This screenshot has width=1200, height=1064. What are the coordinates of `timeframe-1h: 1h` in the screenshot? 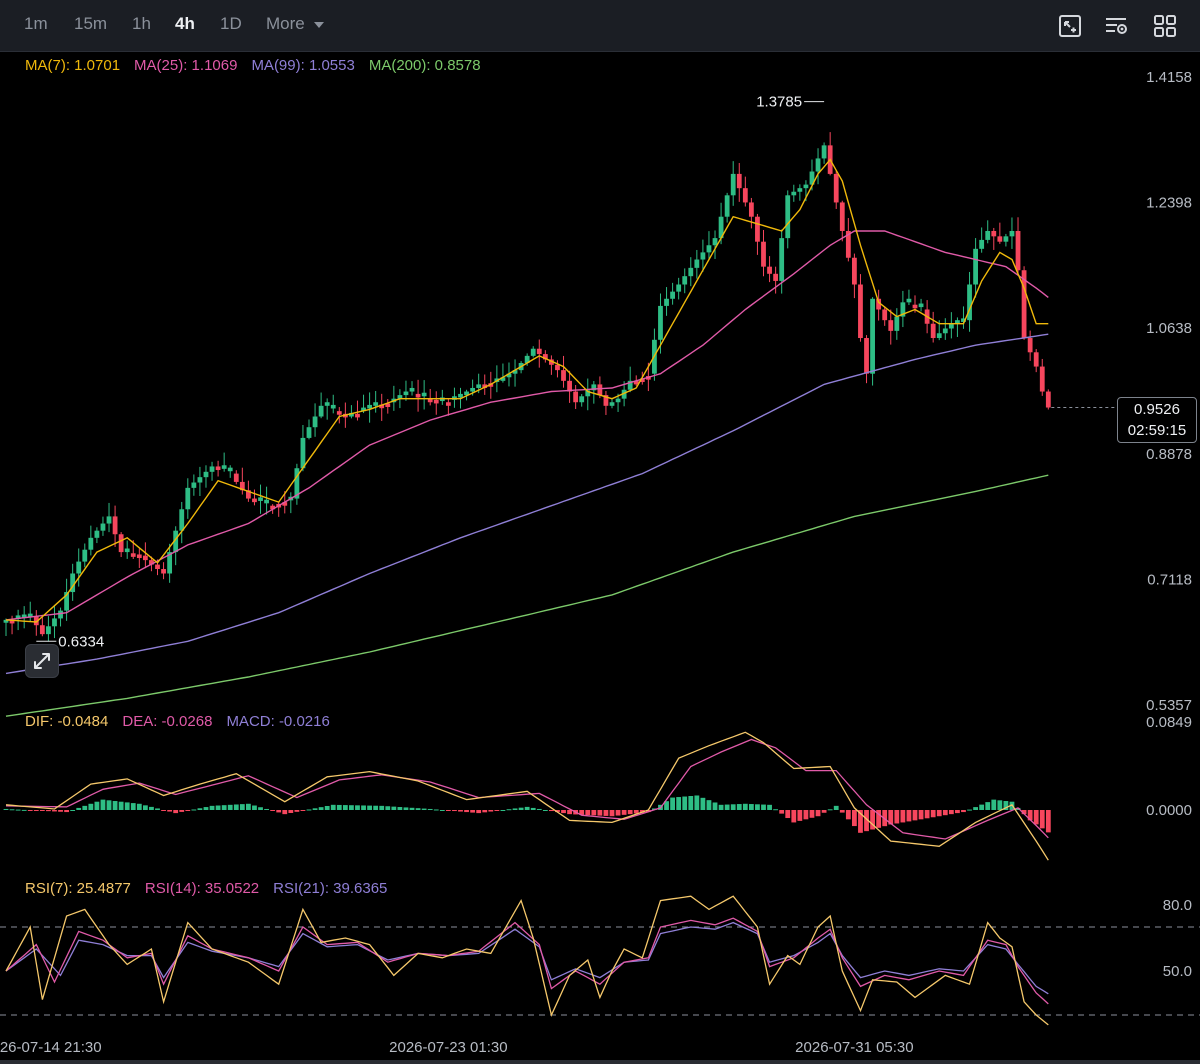 It's located at (141, 23).